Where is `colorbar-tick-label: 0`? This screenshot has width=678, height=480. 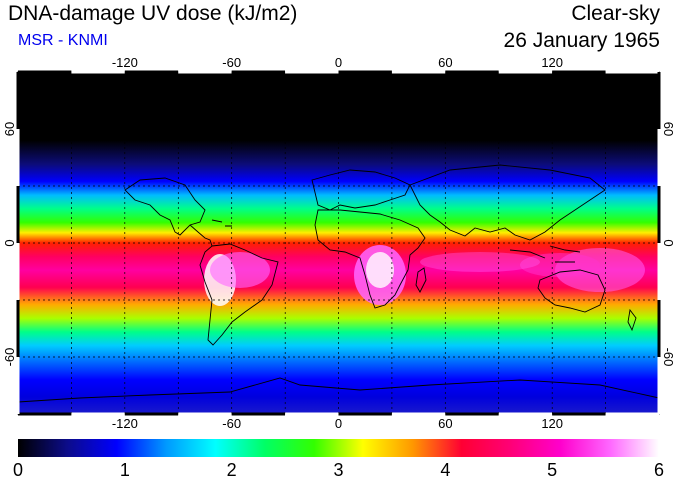
colorbar-tick-label: 0 is located at coordinates (18, 470).